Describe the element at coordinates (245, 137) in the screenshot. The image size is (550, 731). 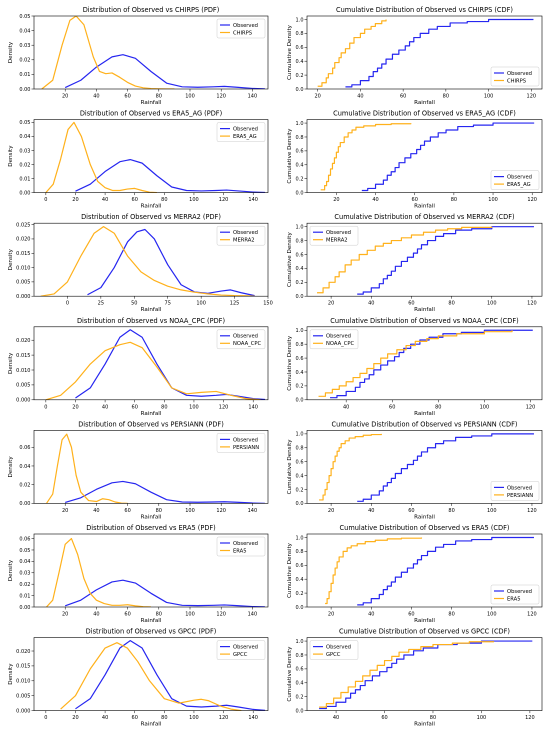
I see `legend-label: ERA5_AG` at that location.